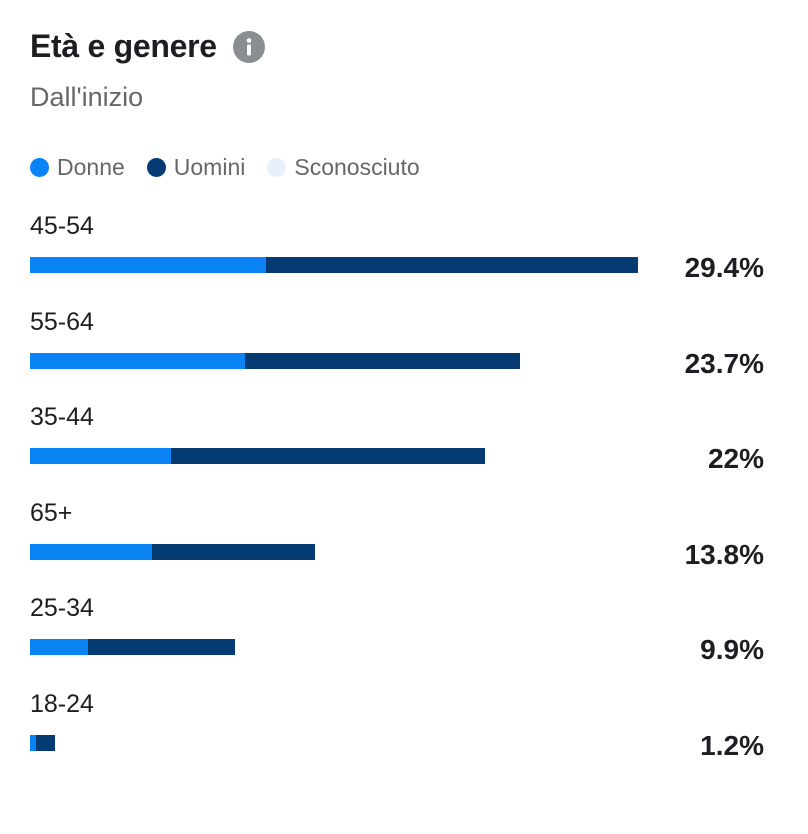 This screenshot has height=834, width=808. Describe the element at coordinates (357, 167) in the screenshot. I see `legend-label: Sconosciuto` at that location.